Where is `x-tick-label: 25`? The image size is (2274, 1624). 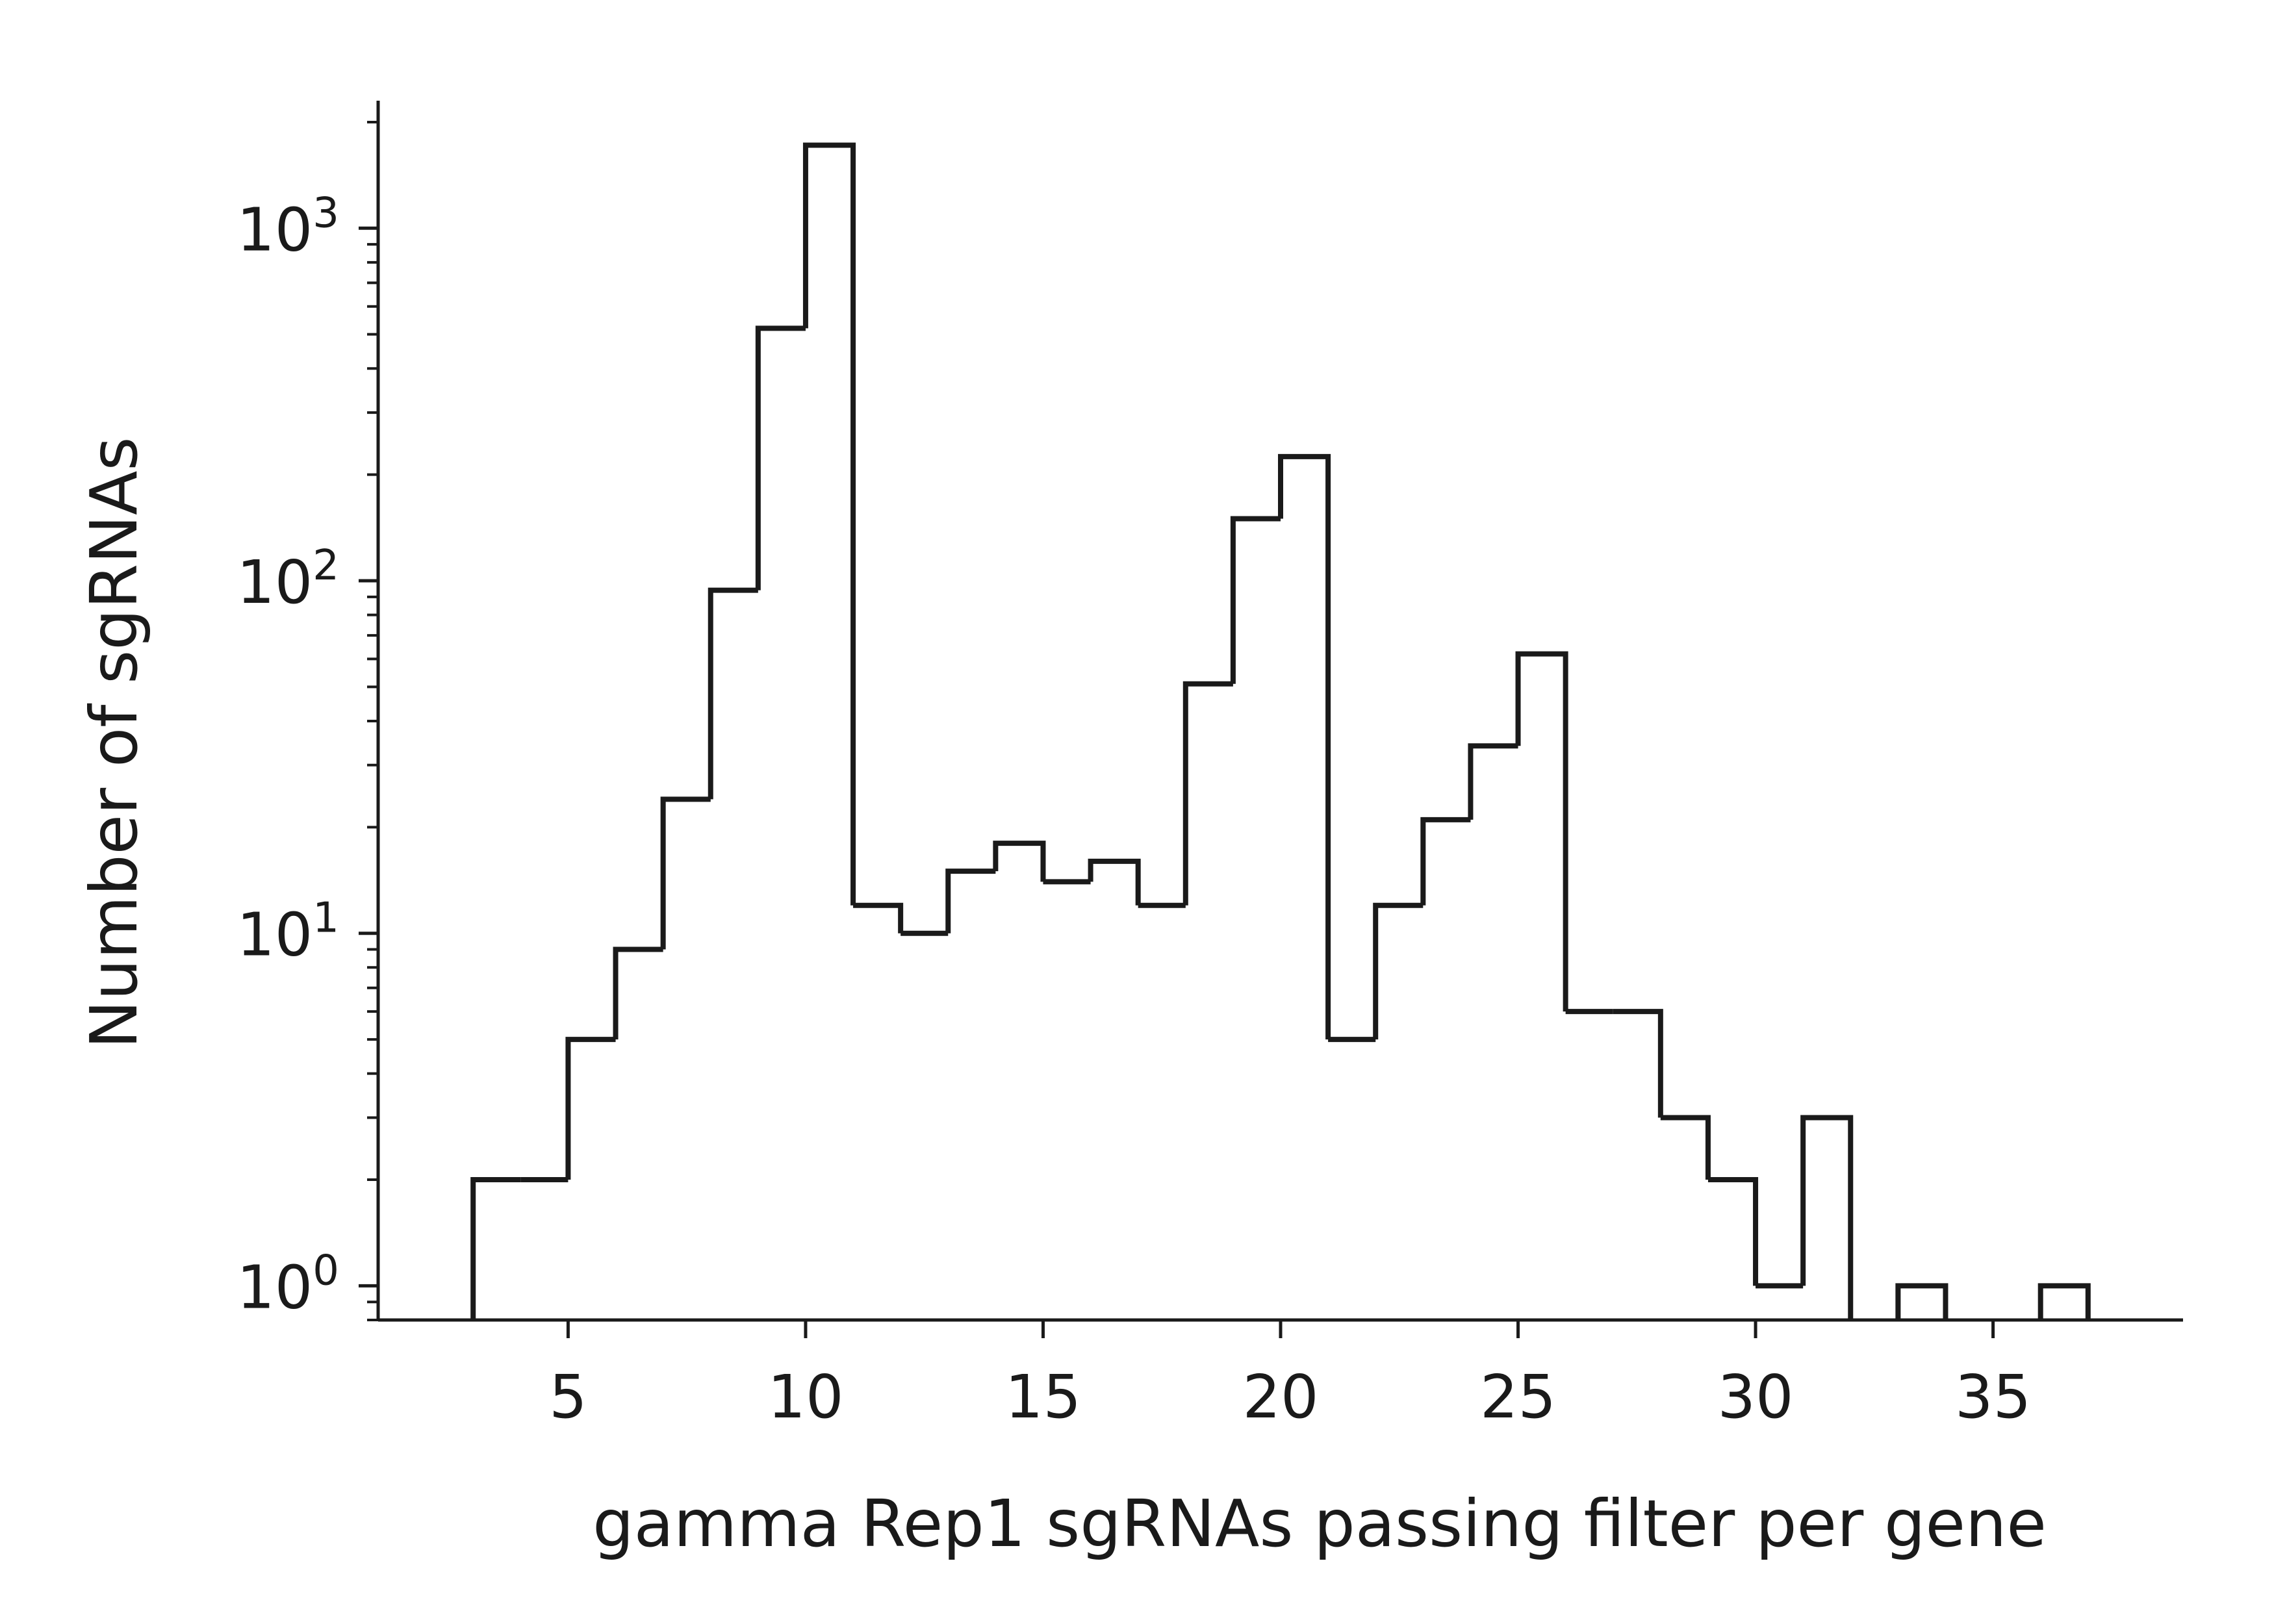 x-tick-label: 25 is located at coordinates (1518, 1397).